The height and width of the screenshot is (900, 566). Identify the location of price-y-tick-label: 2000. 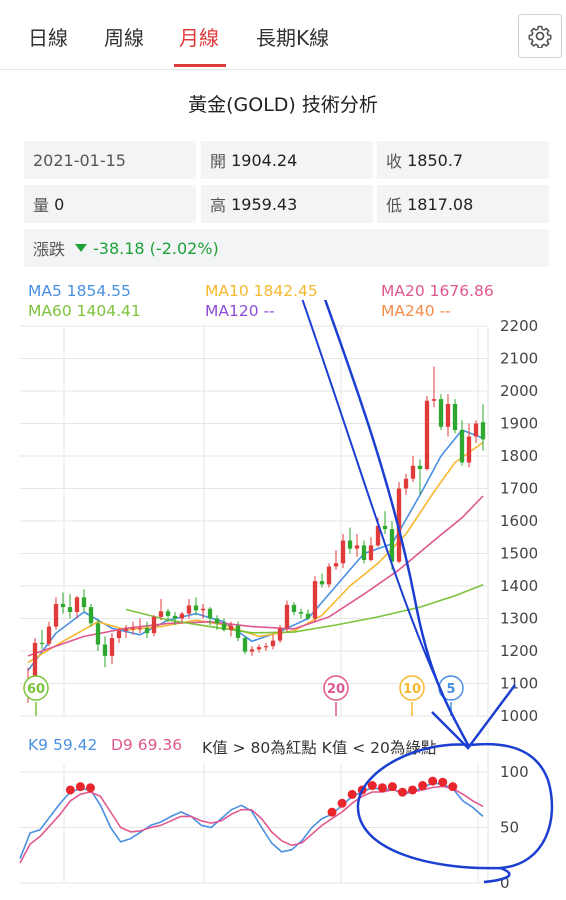
(519, 391).